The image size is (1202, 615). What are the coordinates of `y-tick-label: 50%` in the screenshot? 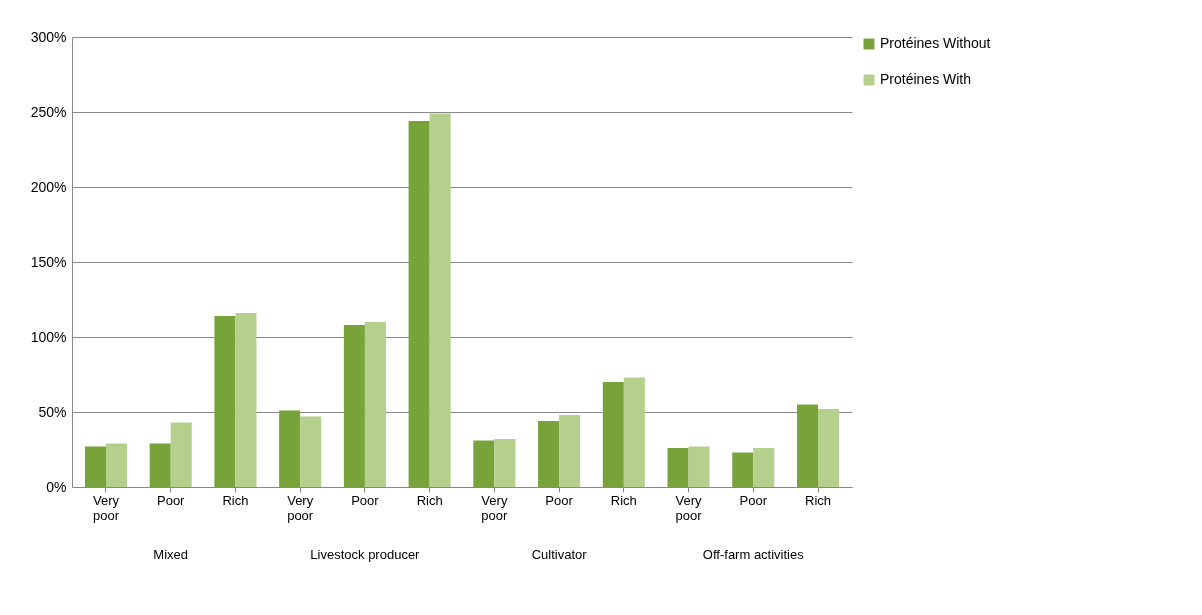 It's located at (52, 411).